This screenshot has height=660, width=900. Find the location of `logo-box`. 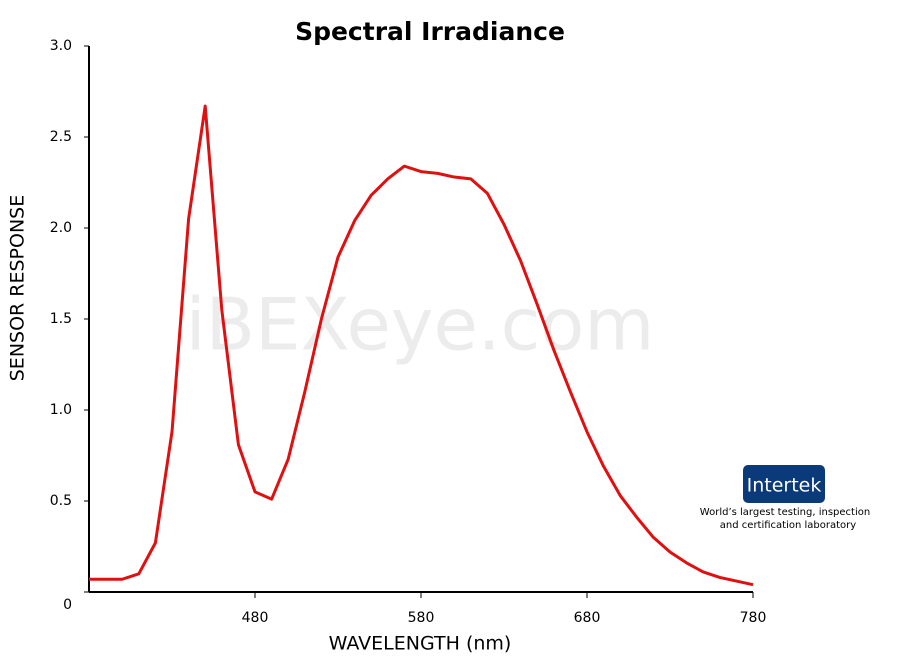

logo-box is located at coordinates (784, 484).